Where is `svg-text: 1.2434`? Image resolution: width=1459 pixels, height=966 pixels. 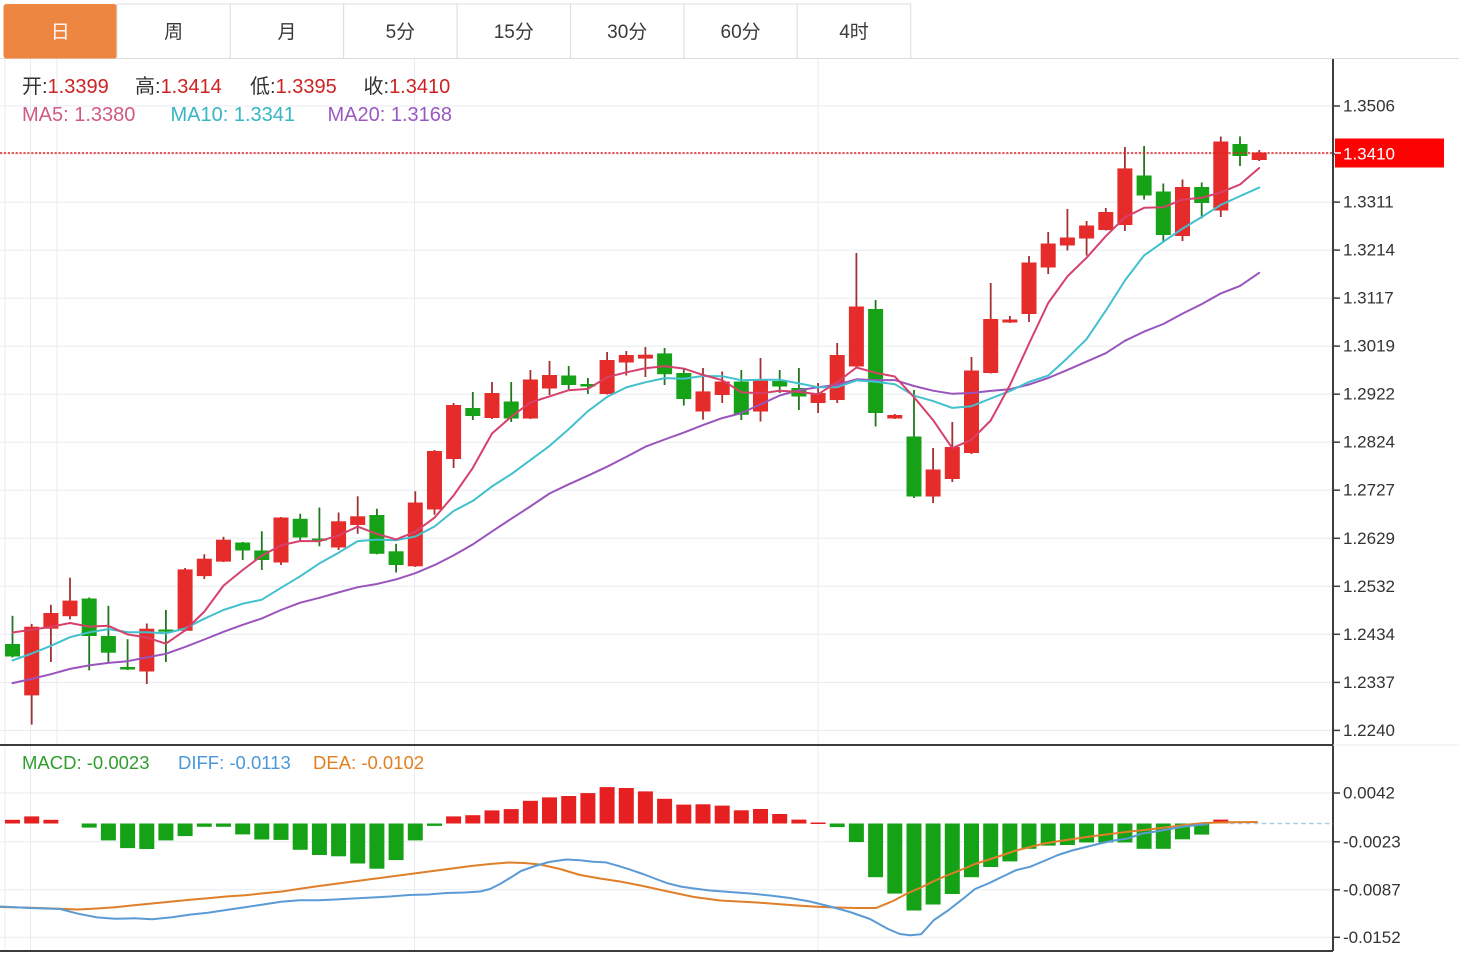
svg-text: 1.2434 is located at coordinates (1369, 634).